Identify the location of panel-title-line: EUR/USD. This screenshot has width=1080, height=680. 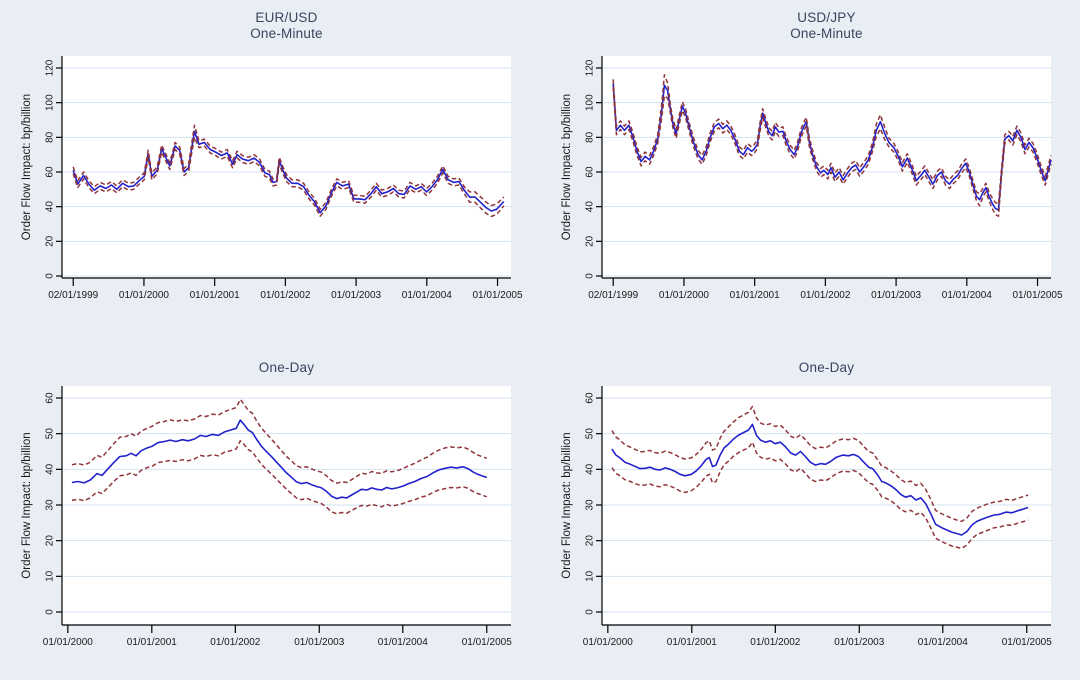
(286, 17).